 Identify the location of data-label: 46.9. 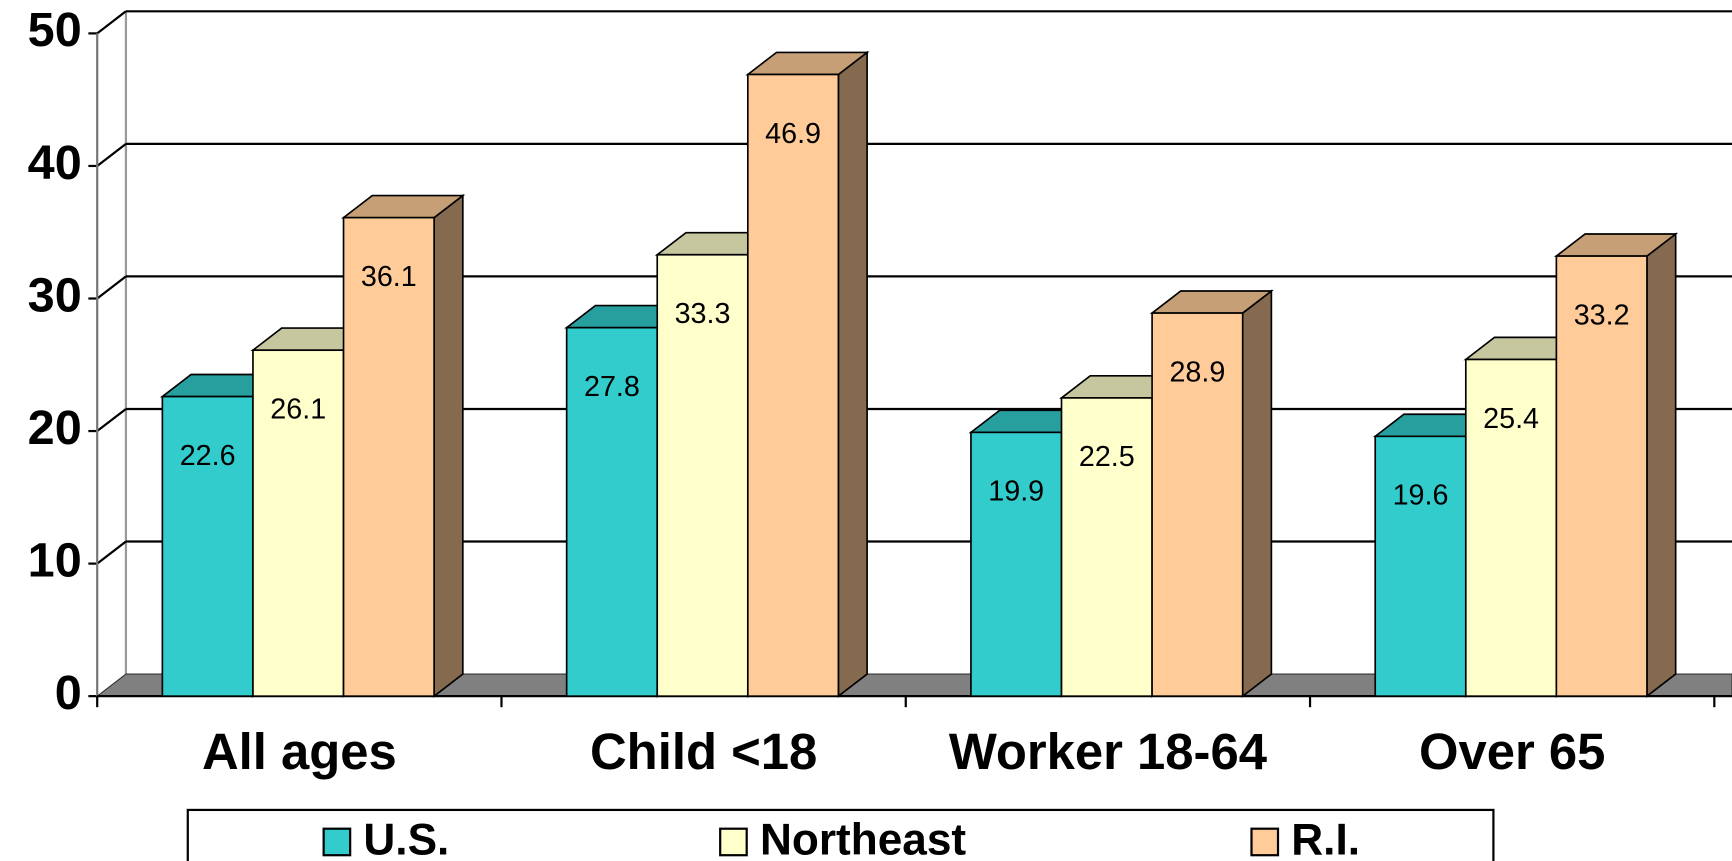
(793, 134).